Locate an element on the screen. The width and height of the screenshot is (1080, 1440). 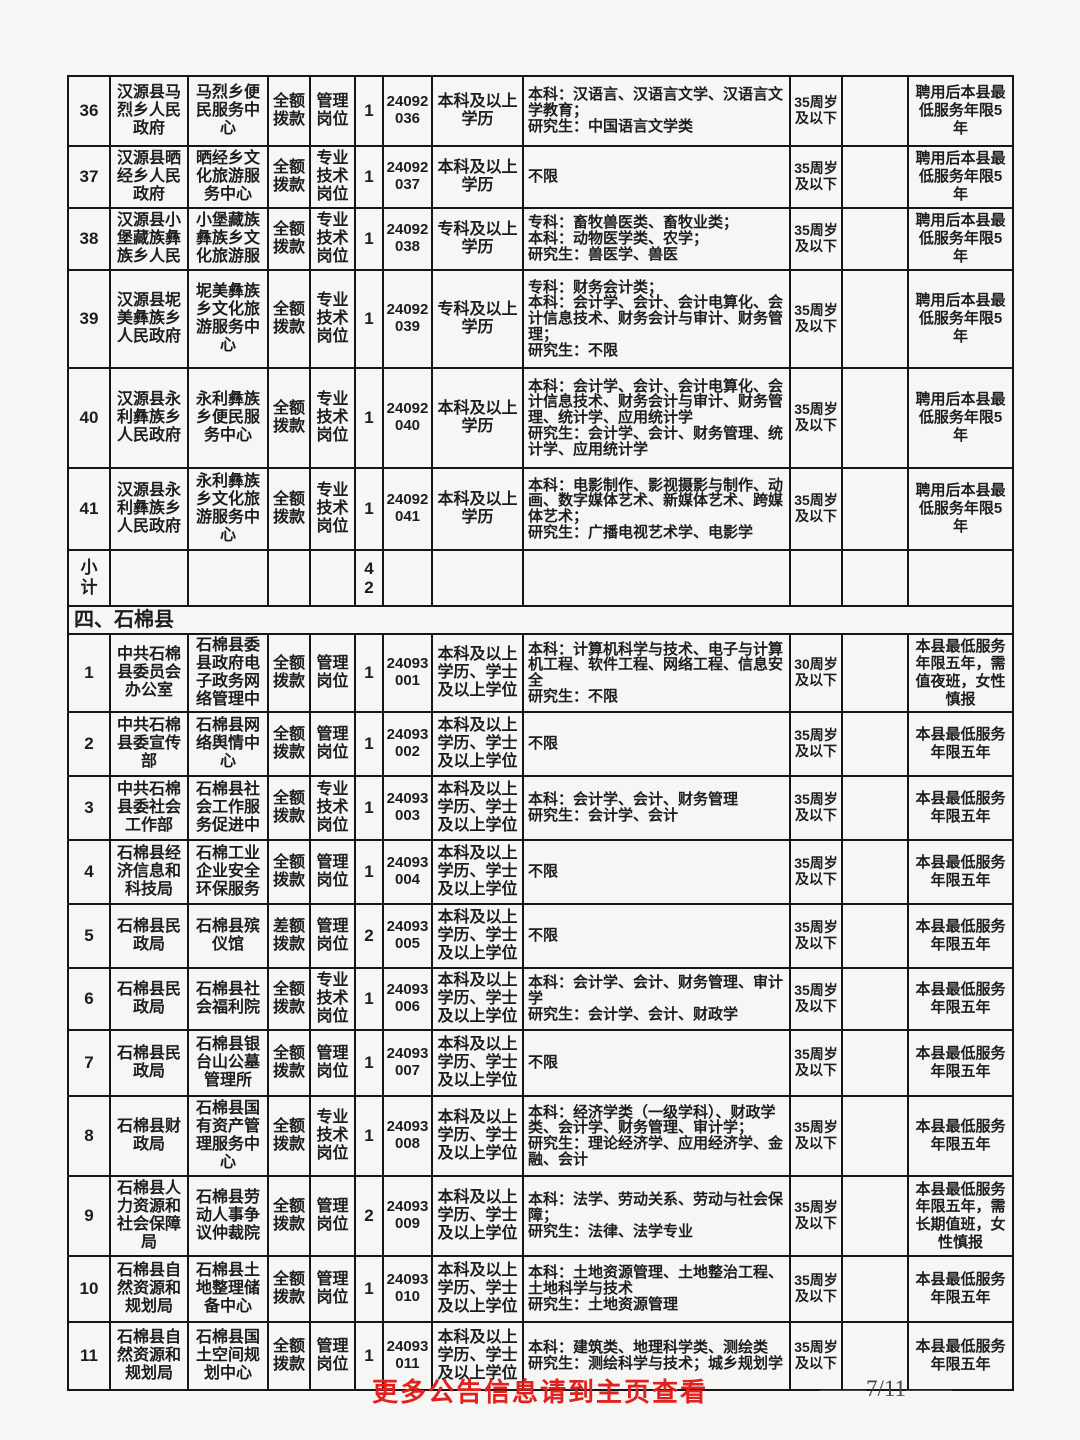
cell-code: 24093011 is located at coordinates (407, 1356).